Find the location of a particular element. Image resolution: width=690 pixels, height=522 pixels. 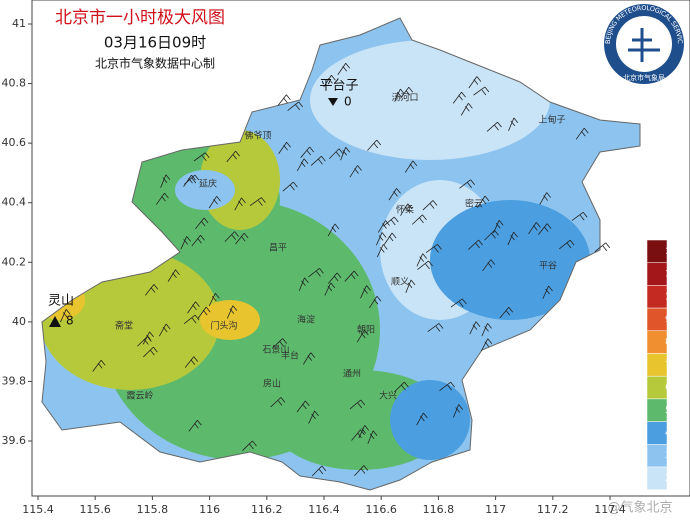

place-label: 汤河口 is located at coordinates (404, 98).